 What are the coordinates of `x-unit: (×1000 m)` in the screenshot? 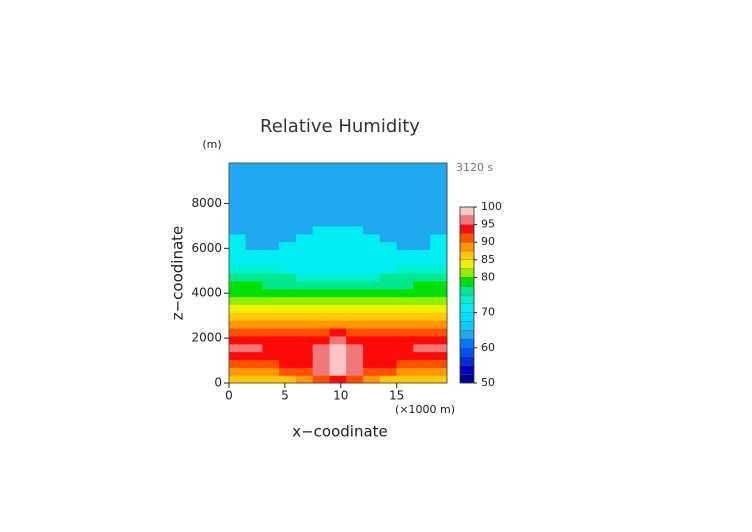 It's located at (425, 409).